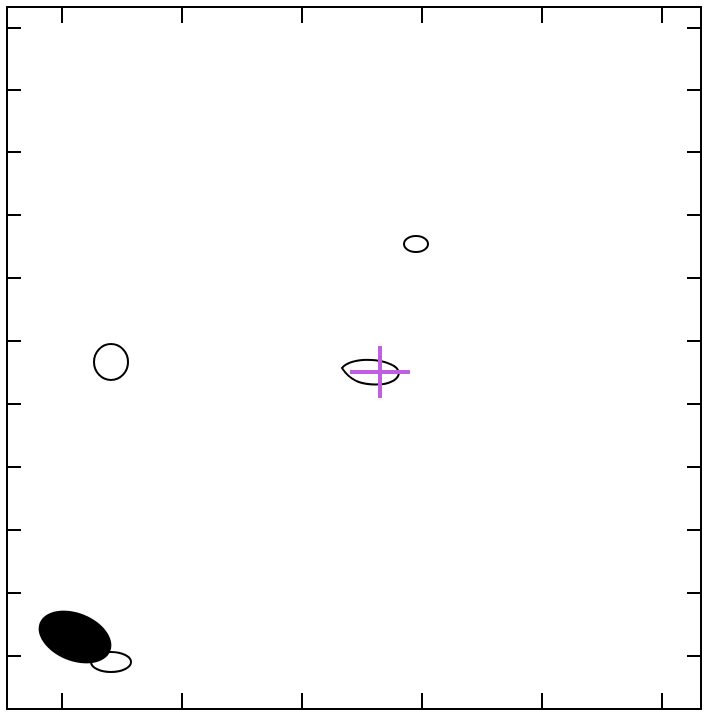  Describe the element at coordinates (14, 342) in the screenshot. I see `left-axis-ticks` at that location.